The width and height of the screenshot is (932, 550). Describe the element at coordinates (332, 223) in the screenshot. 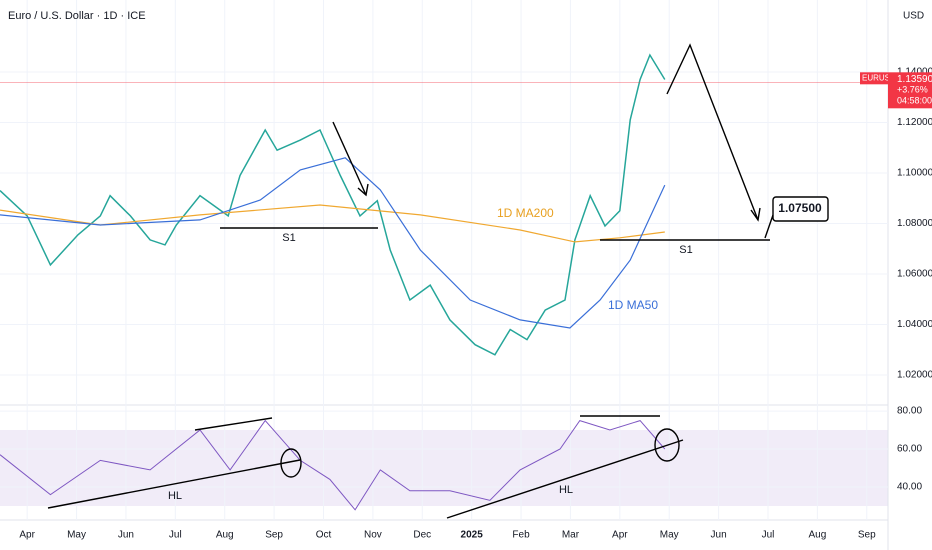

I see `moving-average` at that location.